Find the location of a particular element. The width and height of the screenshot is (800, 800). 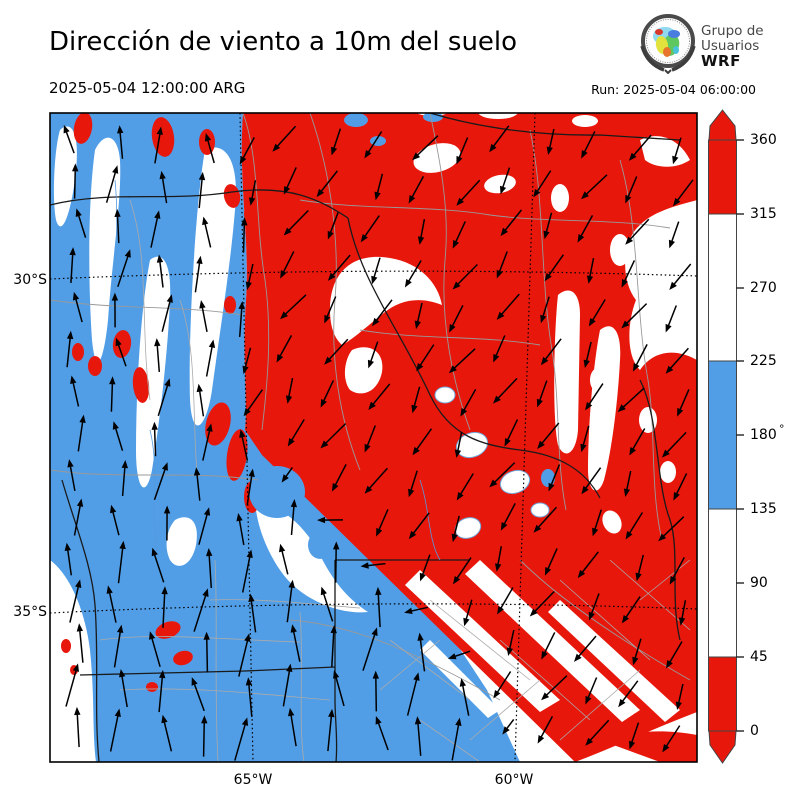

colorbar-tick-135: 135 is located at coordinates (763, 509).